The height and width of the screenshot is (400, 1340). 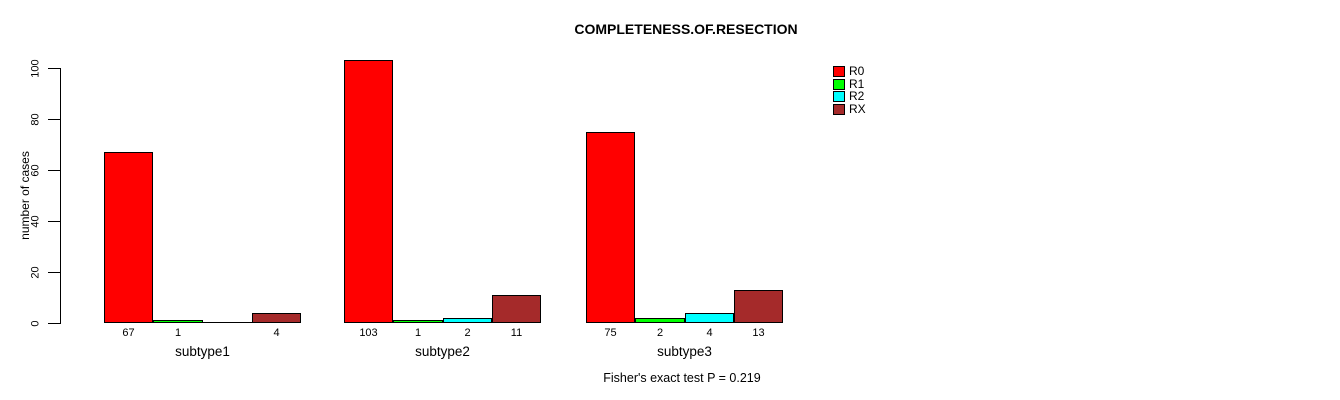 I want to click on bar-value-label-r1-subtype1: 1, so click(x=178, y=333).